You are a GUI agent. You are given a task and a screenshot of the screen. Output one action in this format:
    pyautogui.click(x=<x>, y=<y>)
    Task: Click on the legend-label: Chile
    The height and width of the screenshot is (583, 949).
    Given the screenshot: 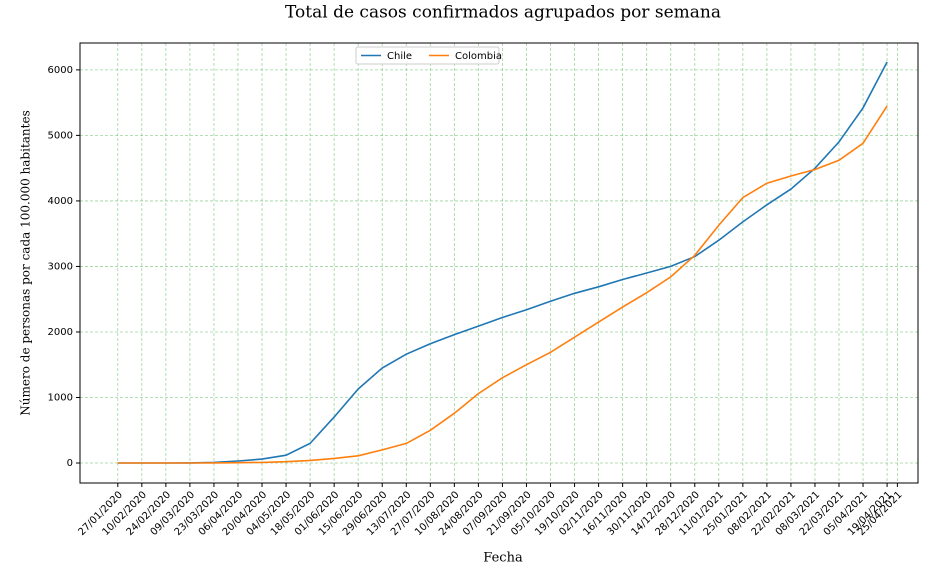 What is the action you would take?
    pyautogui.click(x=399, y=56)
    